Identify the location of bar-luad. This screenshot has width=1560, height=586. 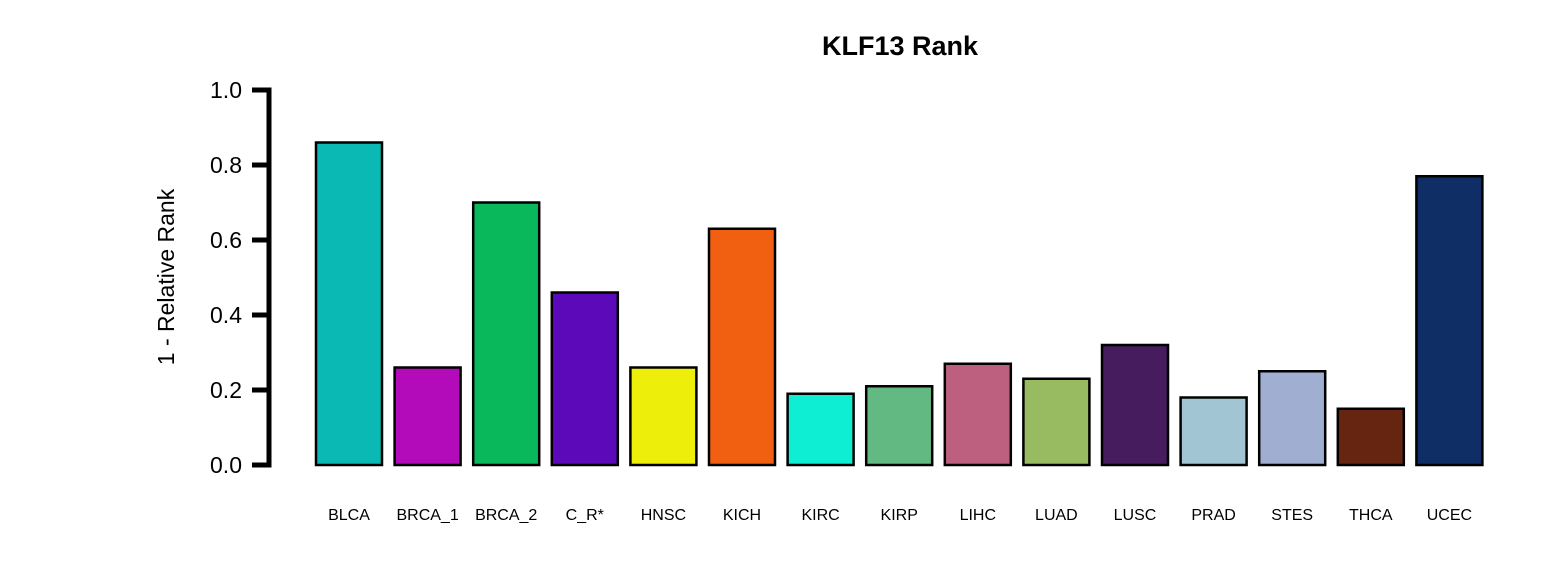
(1056, 422).